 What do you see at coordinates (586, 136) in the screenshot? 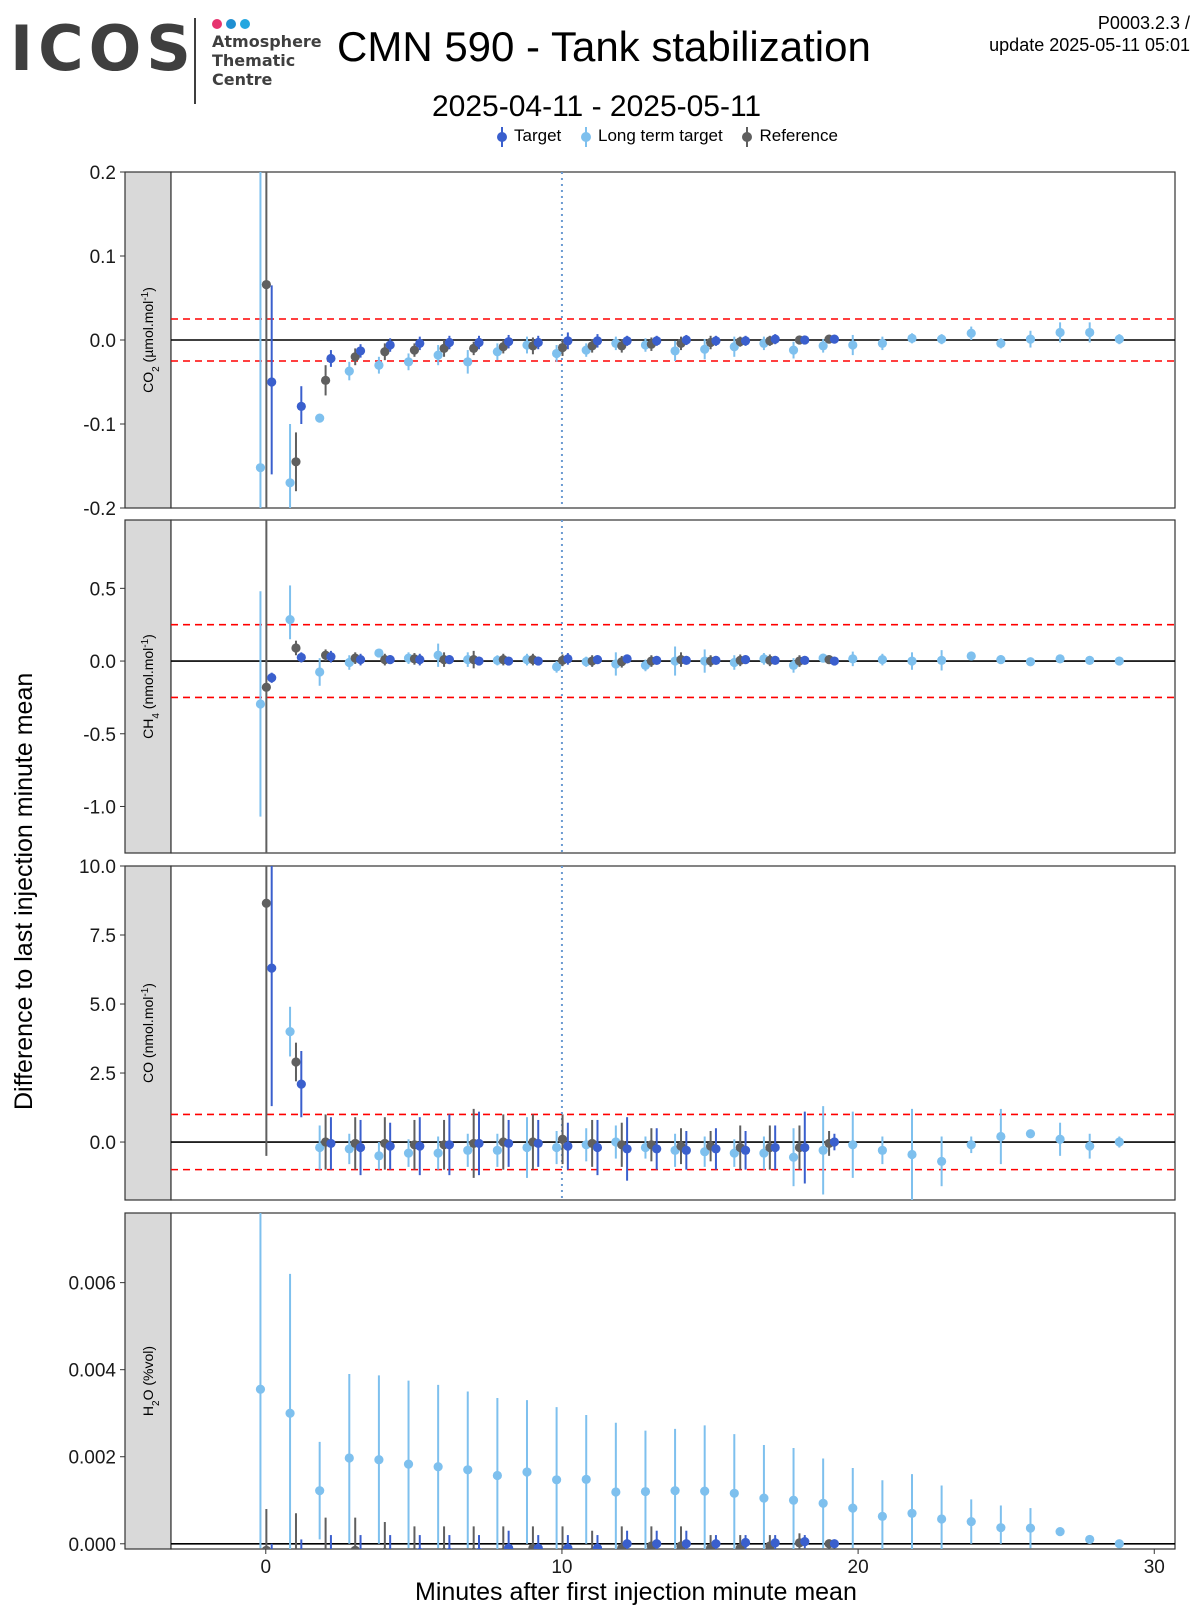
I see `legend-key-long-term-target` at bounding box center [586, 136].